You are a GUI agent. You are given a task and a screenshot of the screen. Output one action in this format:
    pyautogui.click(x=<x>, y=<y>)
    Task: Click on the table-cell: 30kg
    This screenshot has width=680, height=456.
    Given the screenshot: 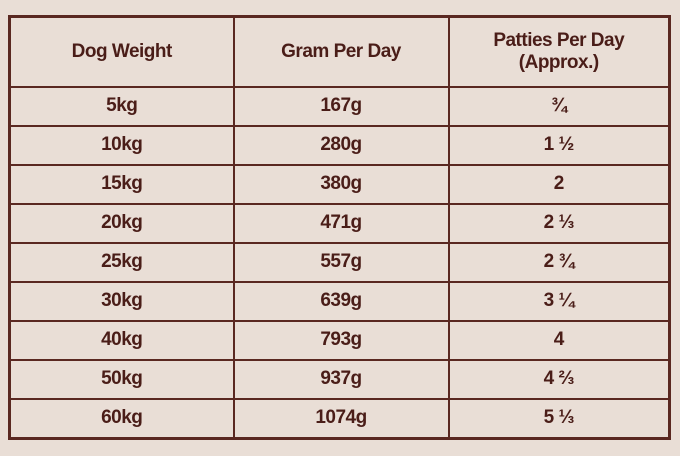 What is the action you would take?
    pyautogui.click(x=121, y=301)
    